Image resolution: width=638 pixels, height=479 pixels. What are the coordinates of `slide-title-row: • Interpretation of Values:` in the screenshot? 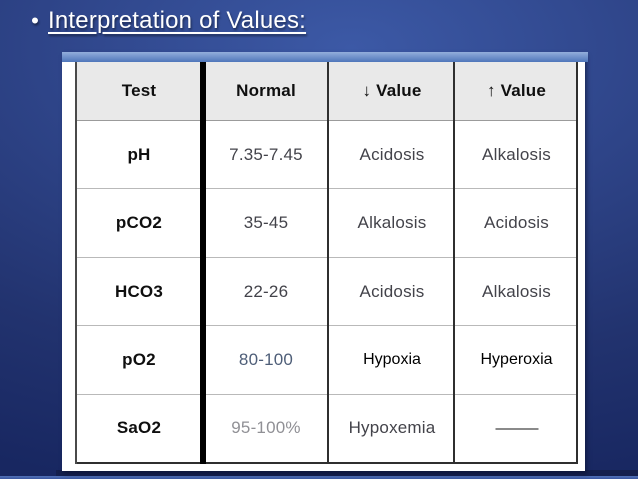 It's located at (164, 21).